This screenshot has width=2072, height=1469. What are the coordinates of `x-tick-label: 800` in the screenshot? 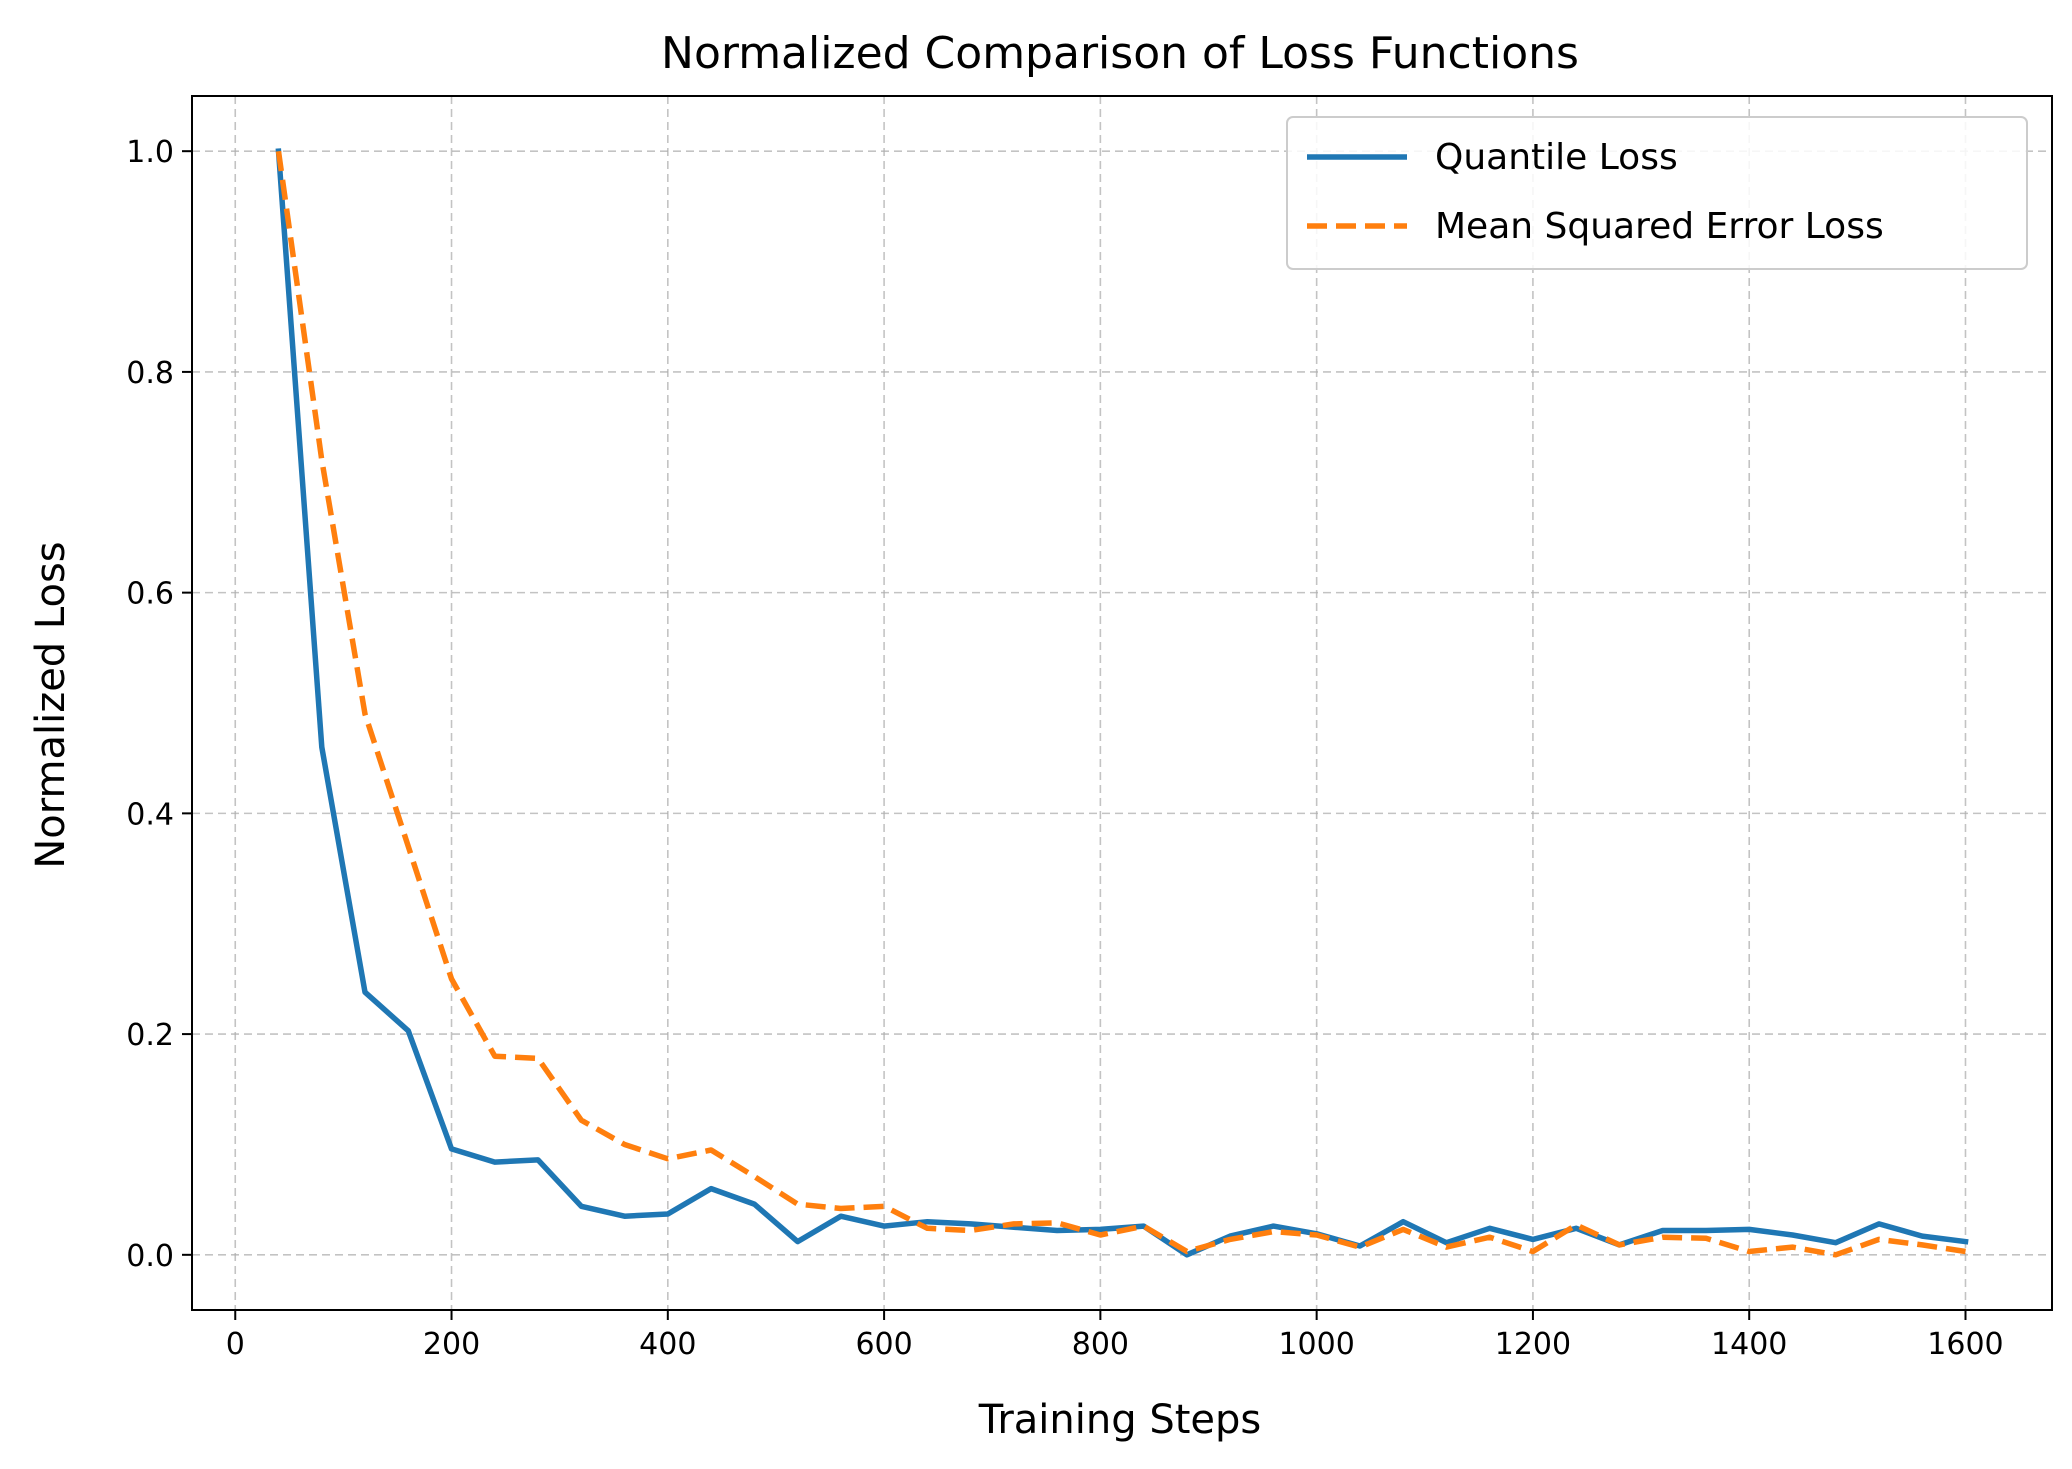 It's located at (1100, 1344).